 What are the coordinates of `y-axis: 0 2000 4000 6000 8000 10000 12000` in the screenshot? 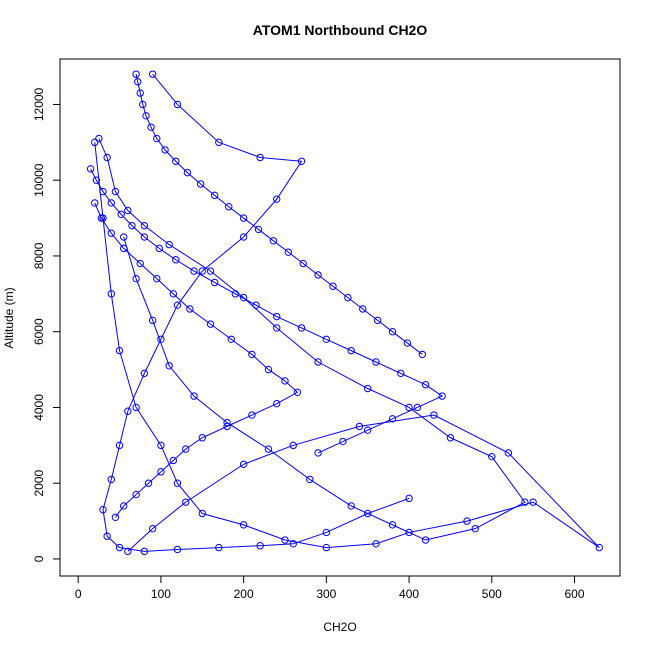 It's located at (46, 324).